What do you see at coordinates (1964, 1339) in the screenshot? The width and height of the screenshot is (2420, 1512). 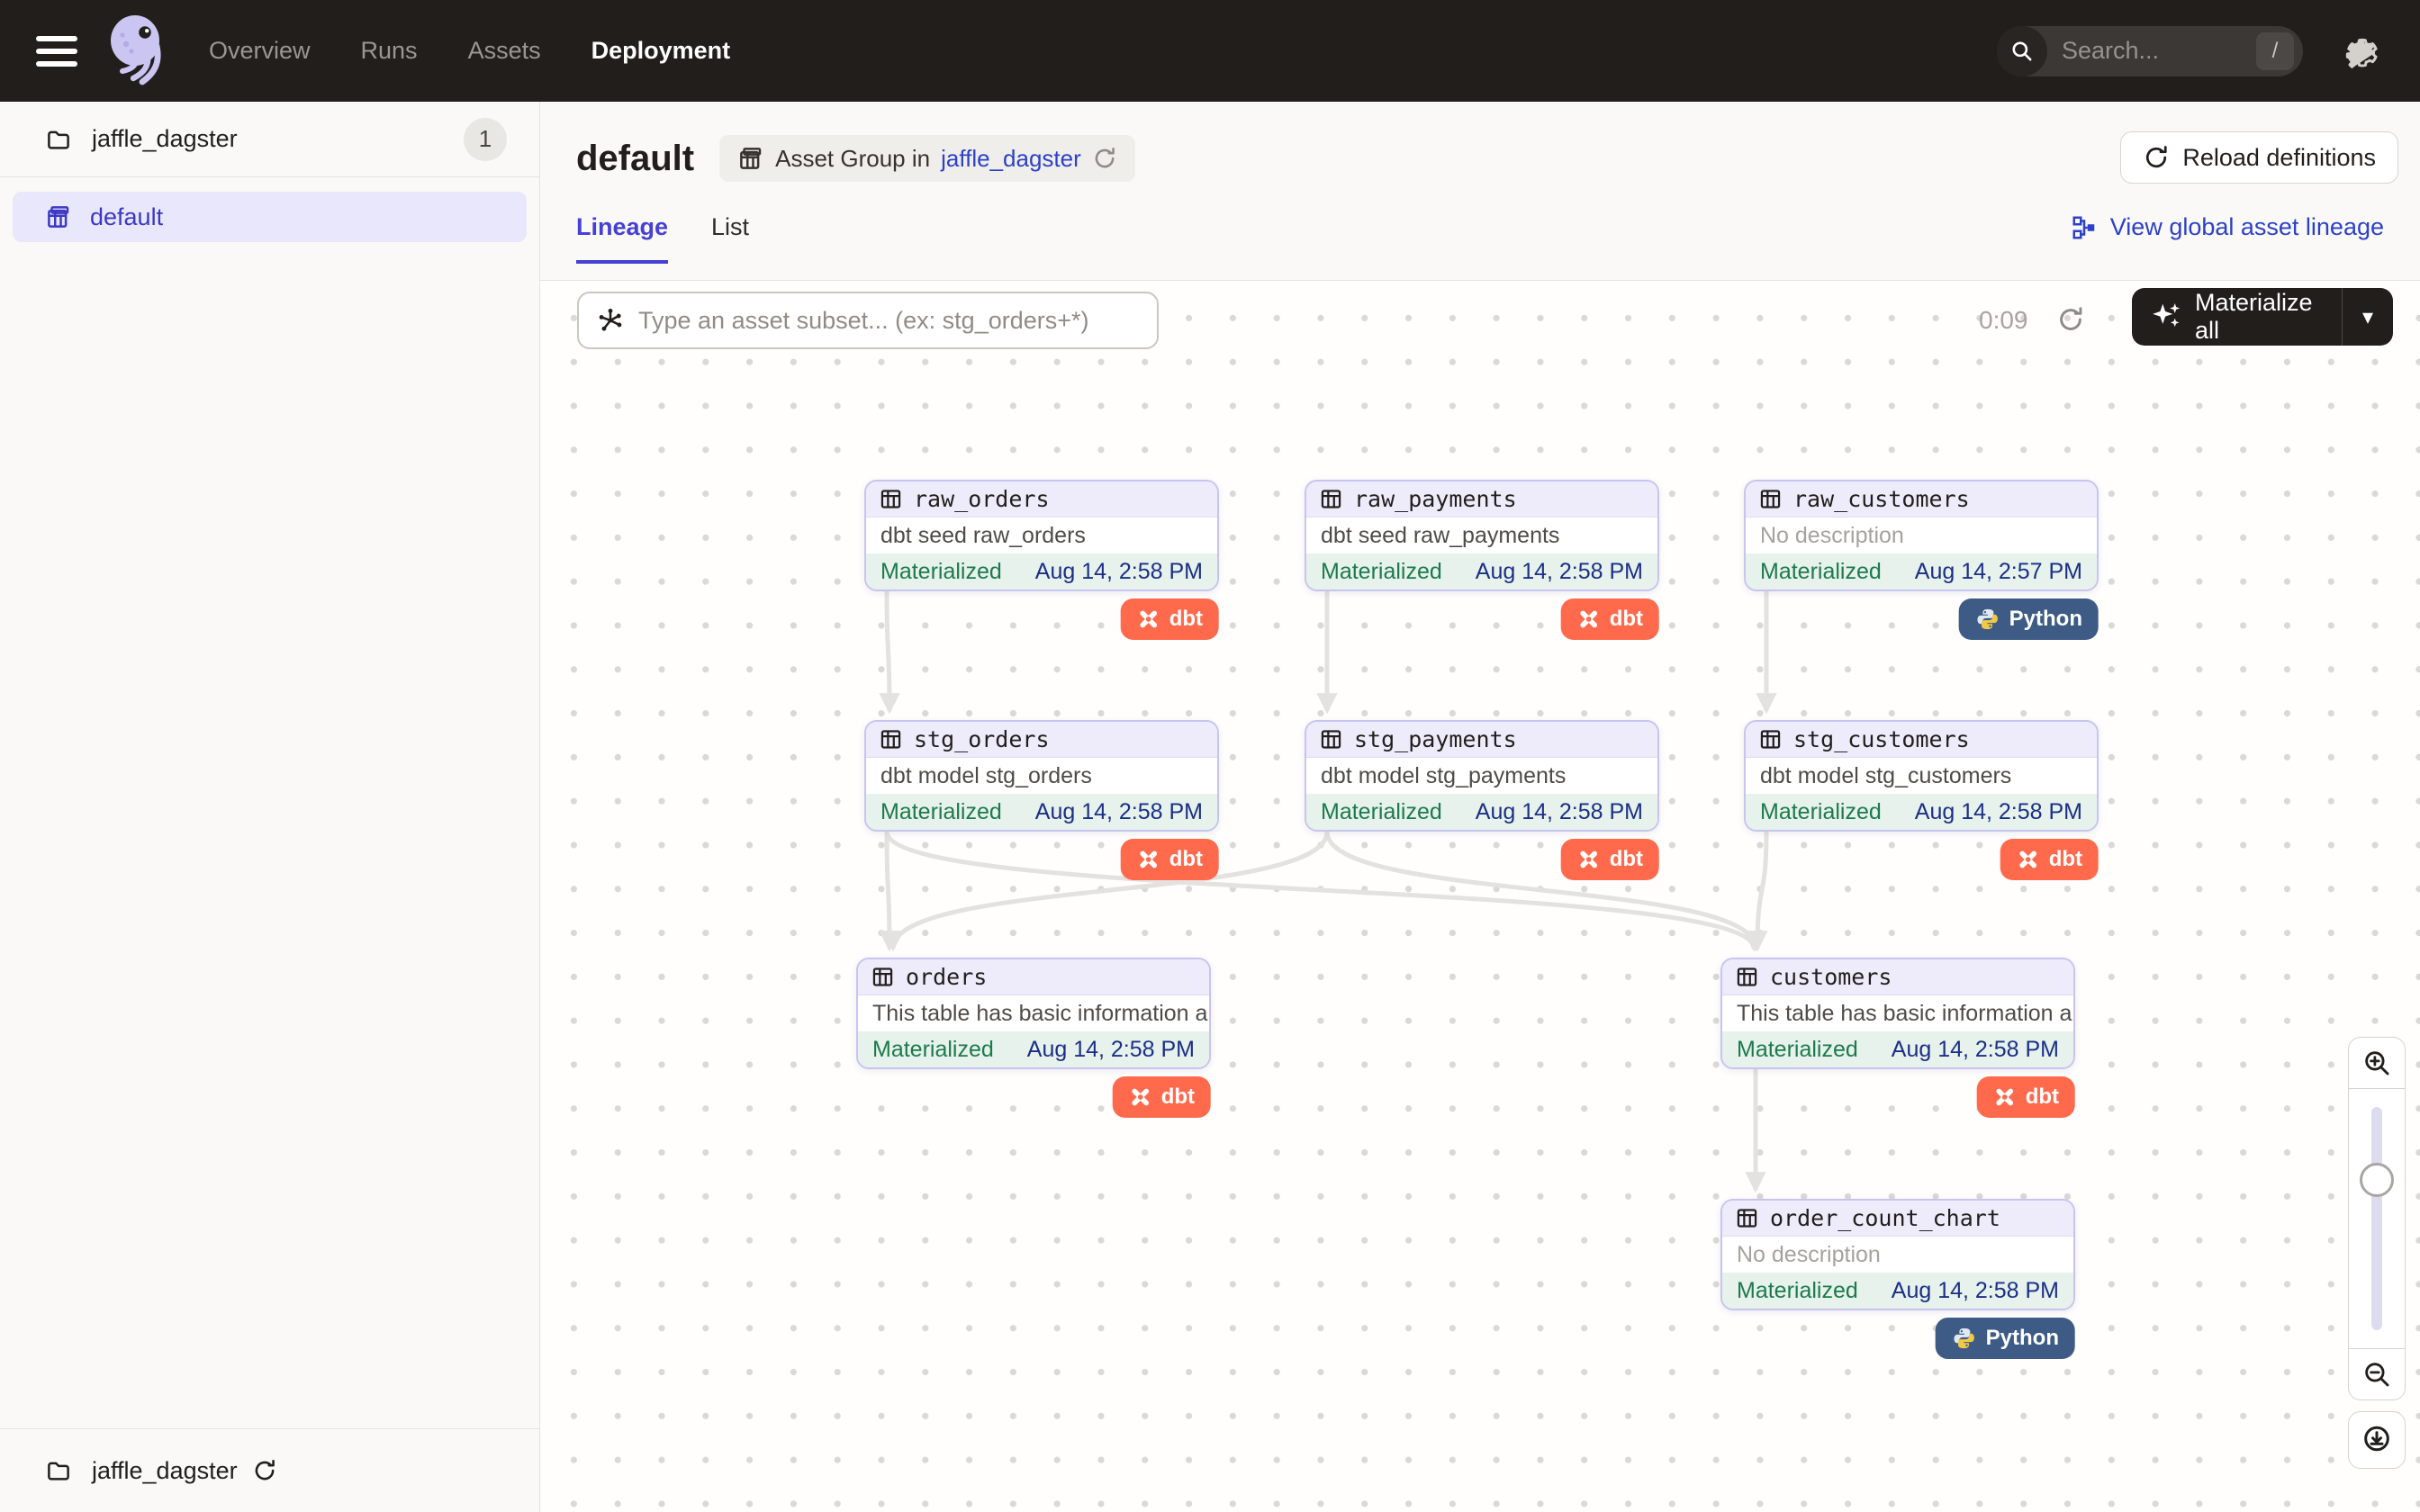 I see `python-icon` at bounding box center [1964, 1339].